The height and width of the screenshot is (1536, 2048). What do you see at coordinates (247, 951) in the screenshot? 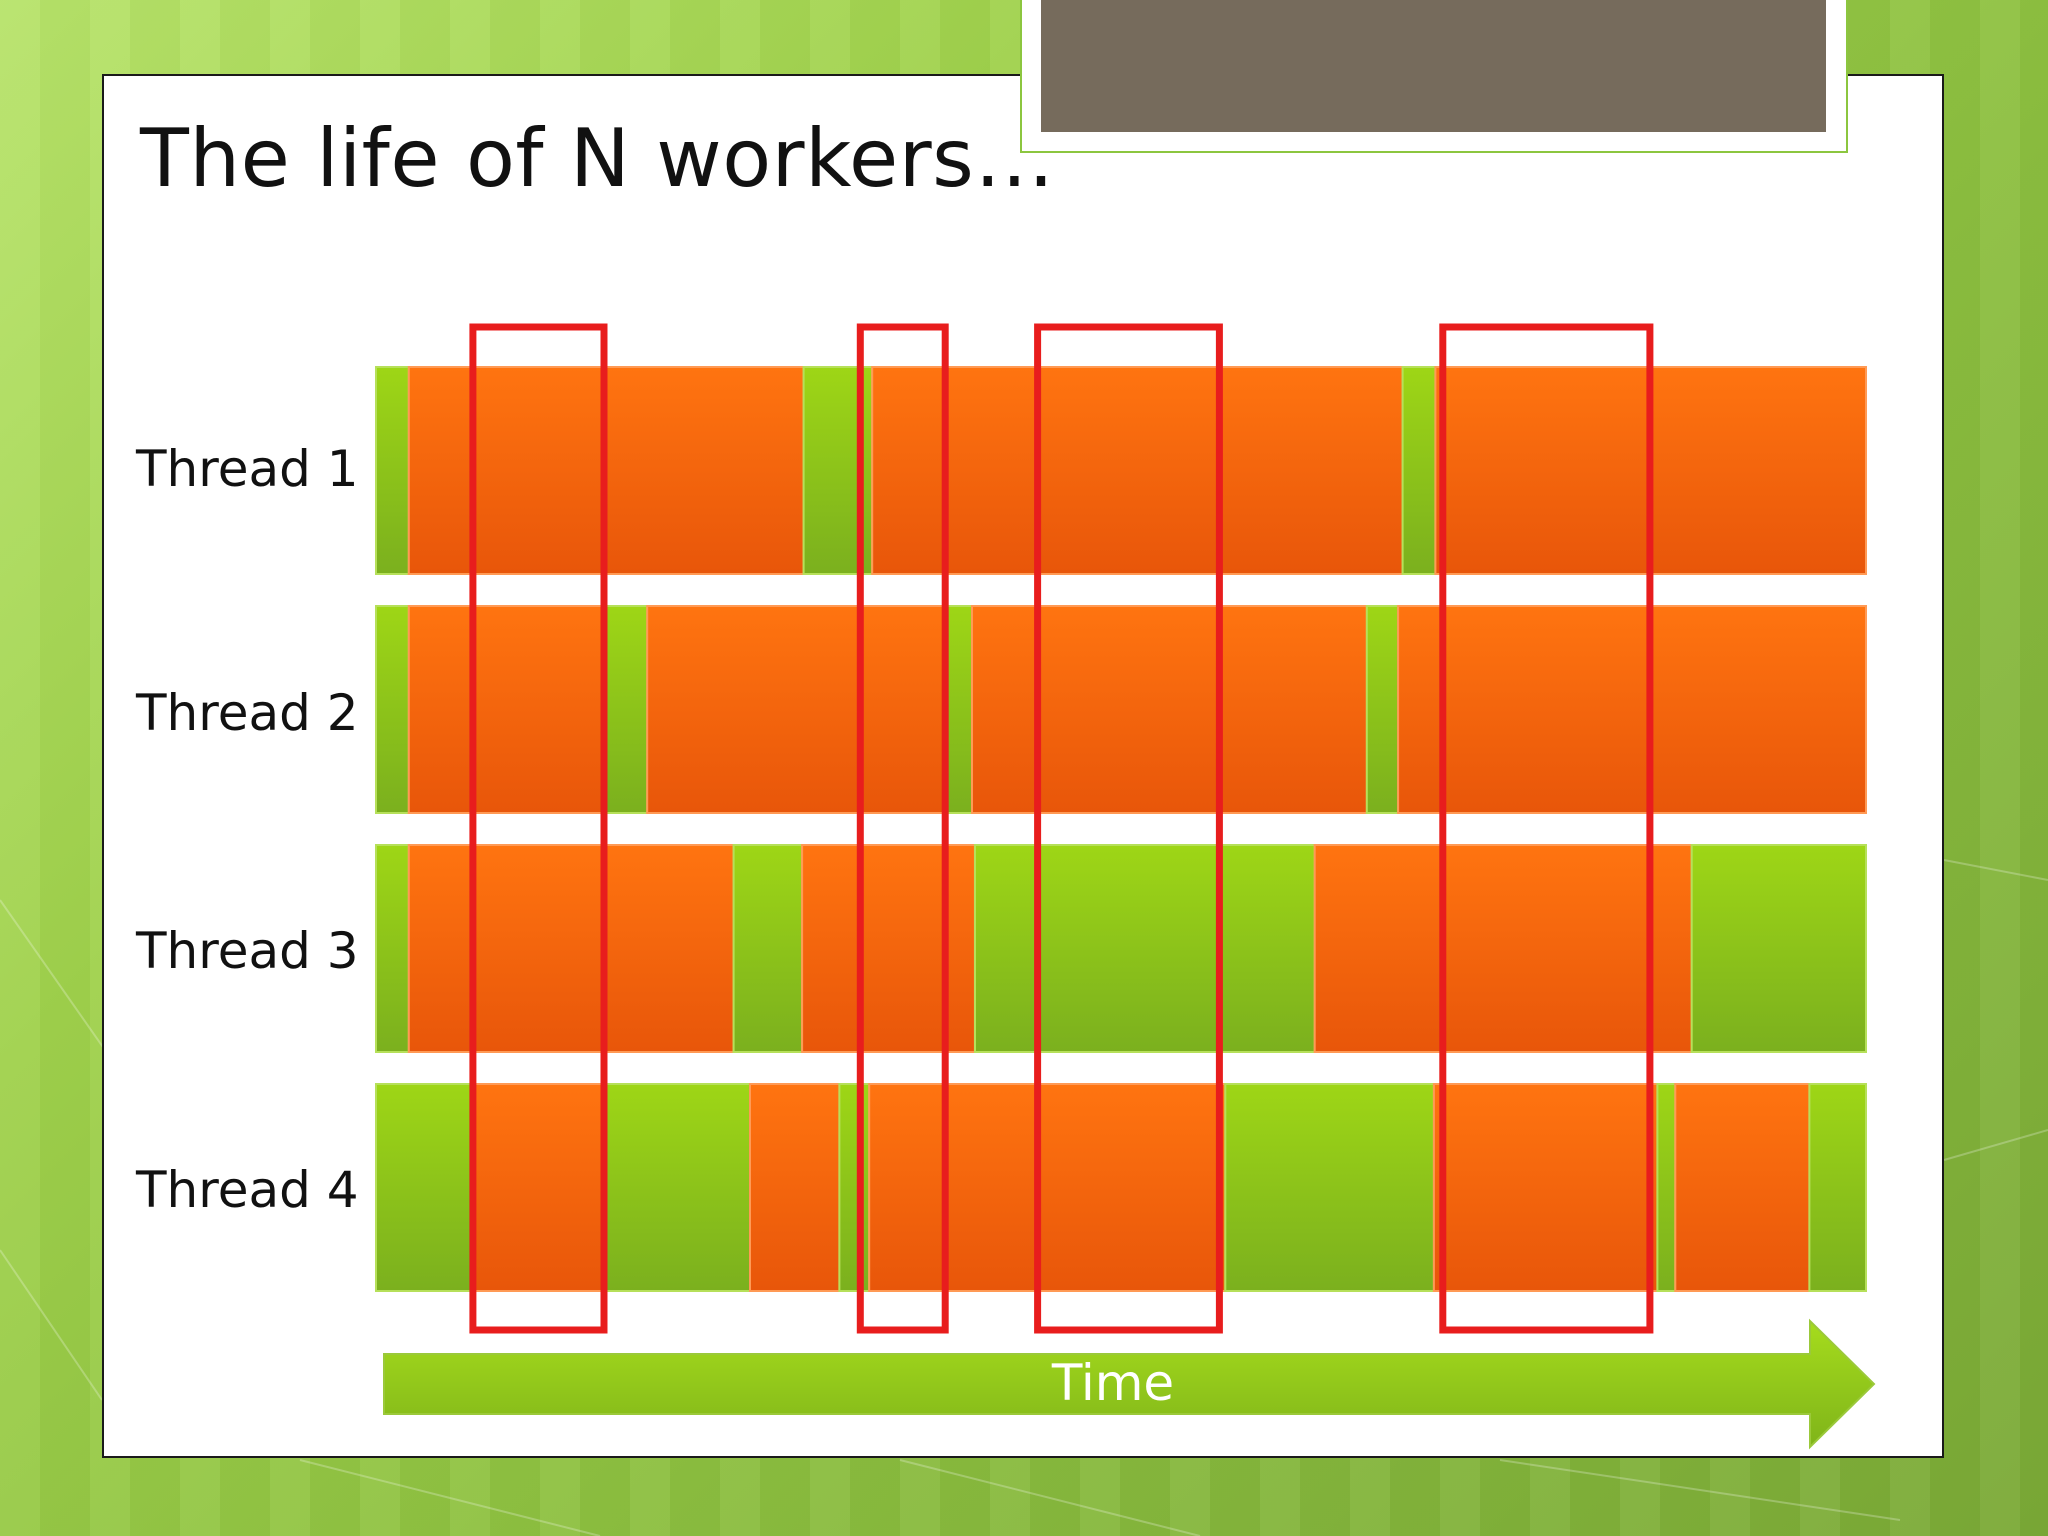
I see `thread-label-3: Thread 3` at bounding box center [247, 951].